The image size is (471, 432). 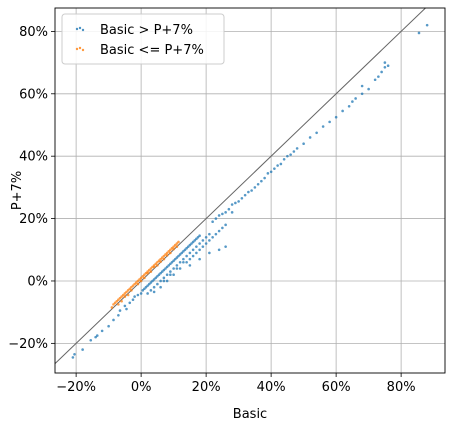 What do you see at coordinates (401, 387) in the screenshot?
I see `x-tick-label: 80%` at bounding box center [401, 387].